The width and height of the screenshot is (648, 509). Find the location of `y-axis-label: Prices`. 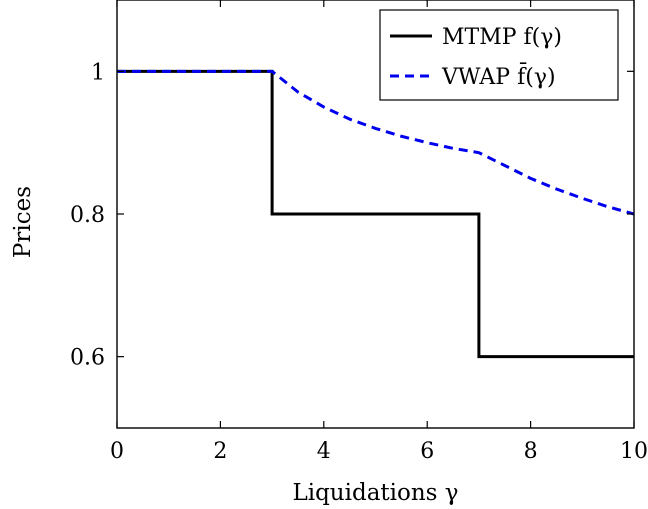

y-axis-label: Prices is located at coordinates (23, 222).